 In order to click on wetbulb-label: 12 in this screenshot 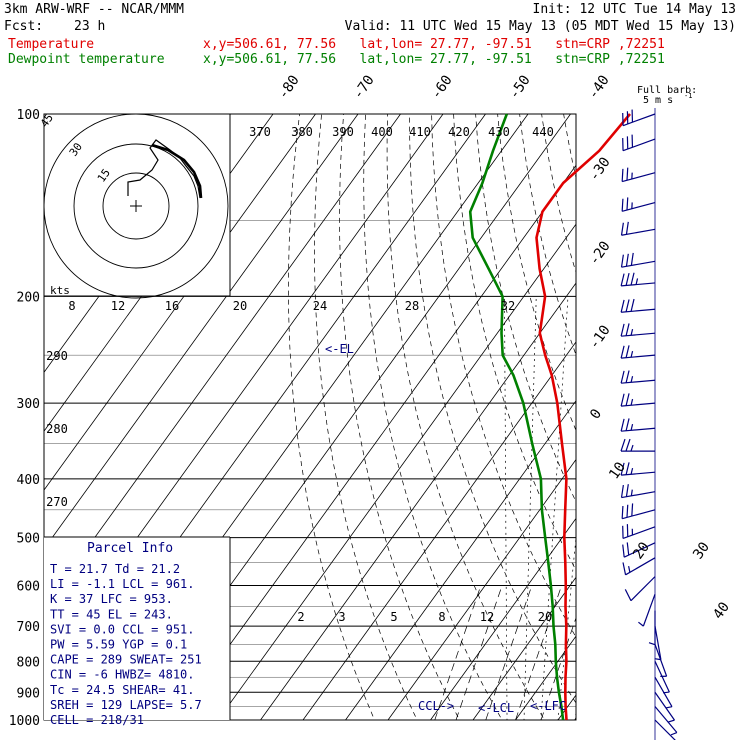, I will do `click(118, 306)`.